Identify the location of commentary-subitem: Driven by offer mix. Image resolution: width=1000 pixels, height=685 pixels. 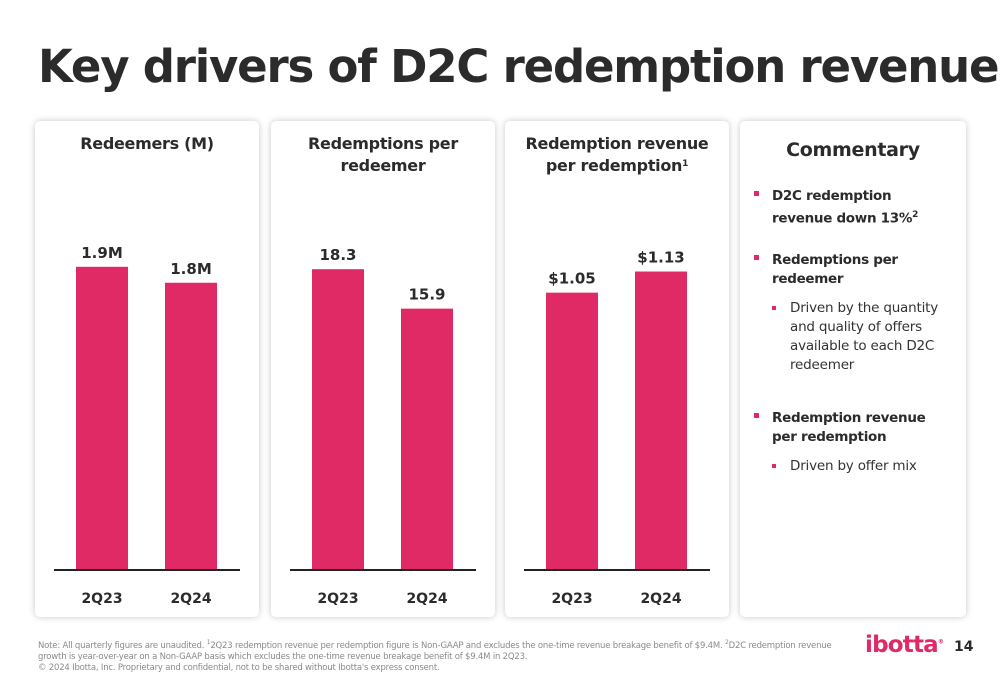
(863, 466).